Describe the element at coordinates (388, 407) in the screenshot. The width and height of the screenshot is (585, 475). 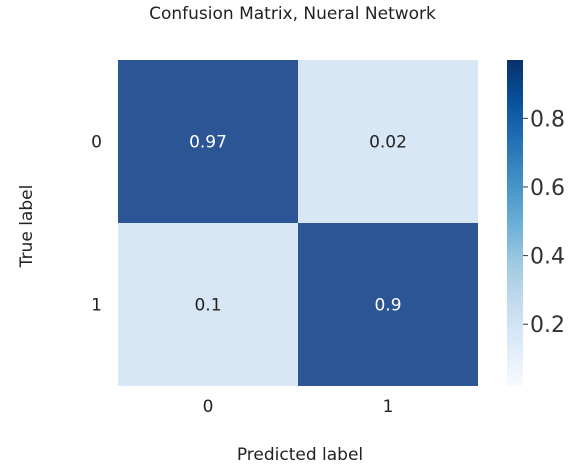
I see `x-tick-label: 1` at that location.